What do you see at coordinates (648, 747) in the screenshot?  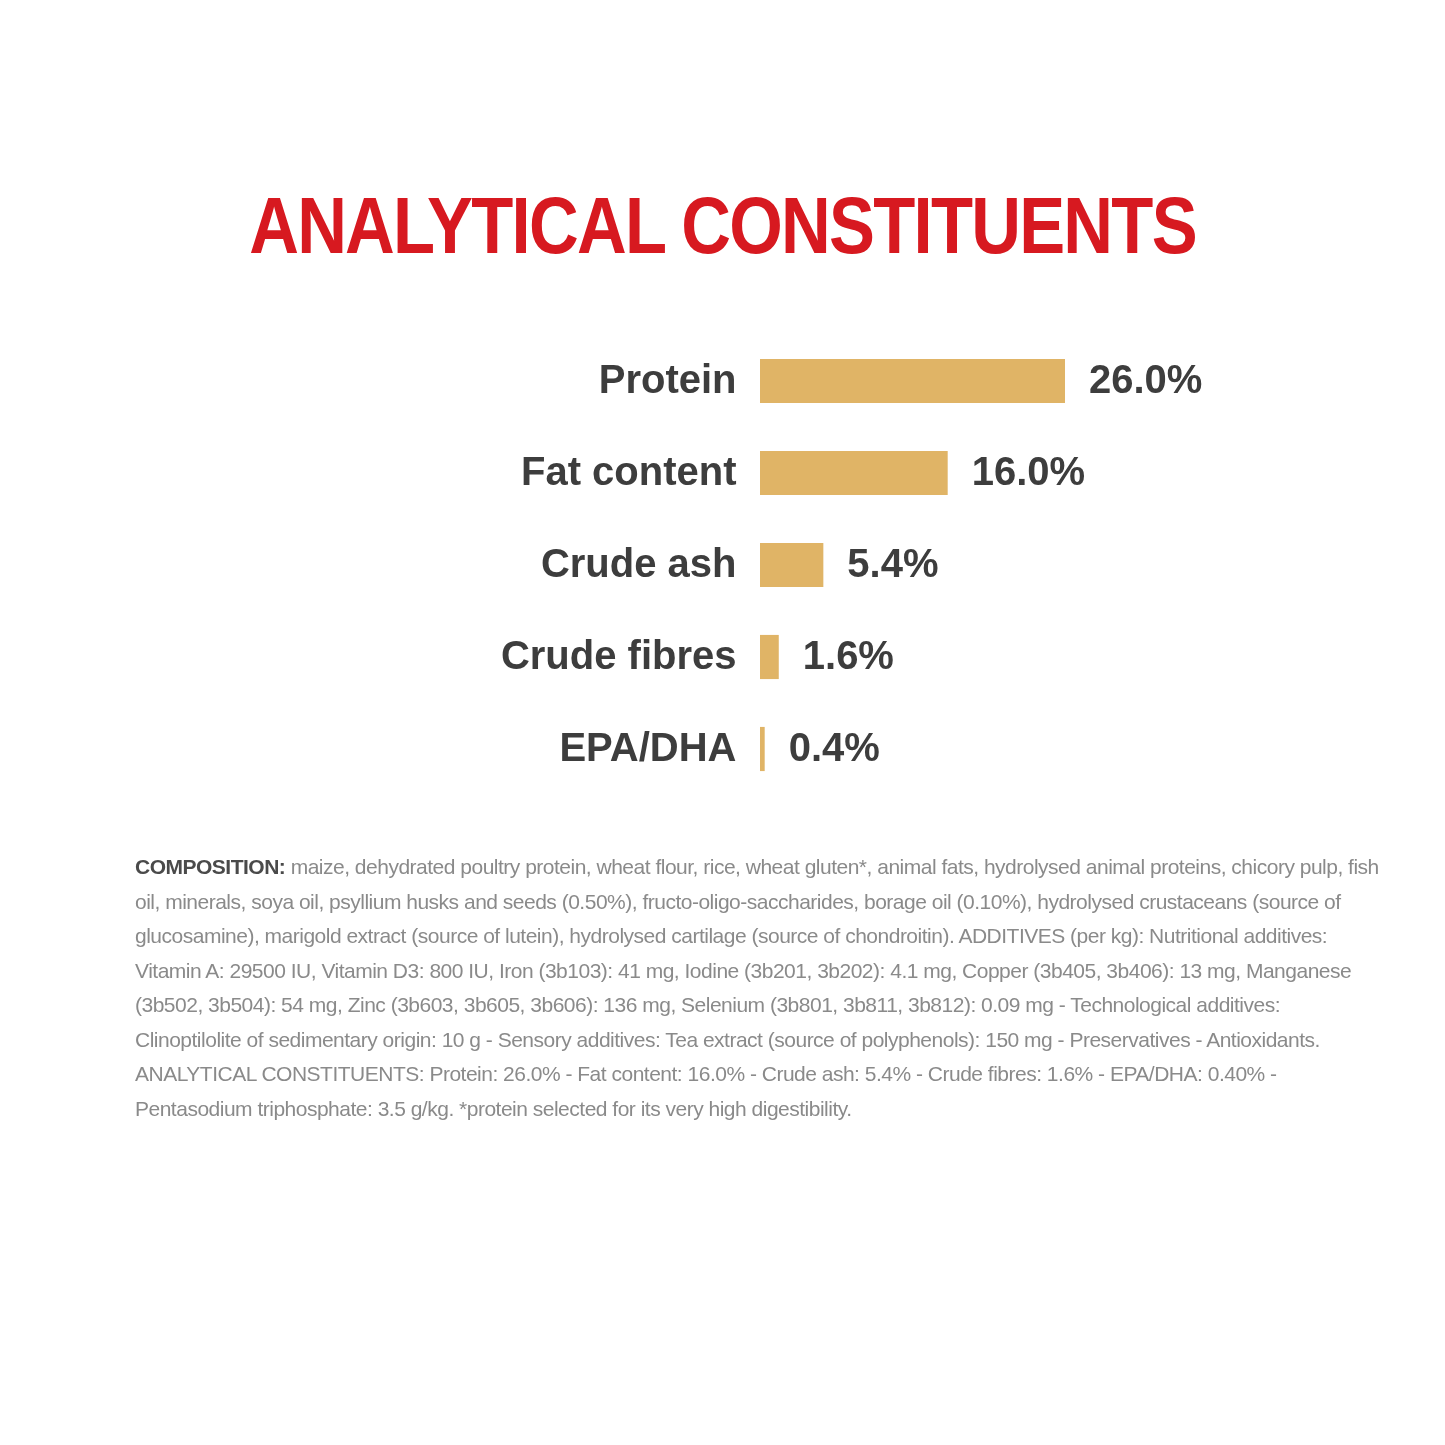 I see `y-tick-label: EPA/DHA` at bounding box center [648, 747].